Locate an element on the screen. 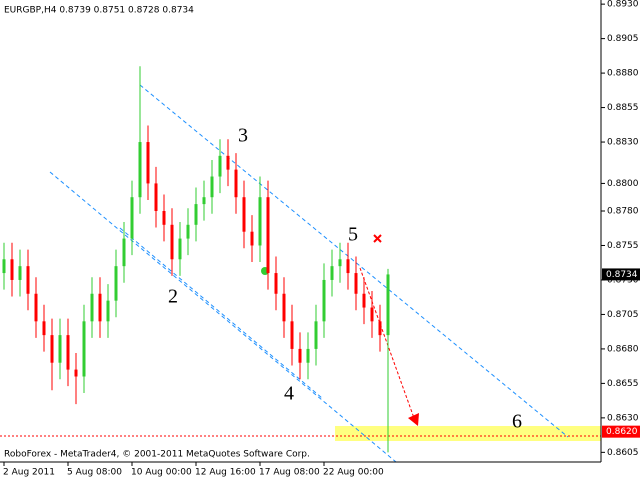 This screenshot has width=640, height=484. arrow-head is located at coordinates (413, 419).